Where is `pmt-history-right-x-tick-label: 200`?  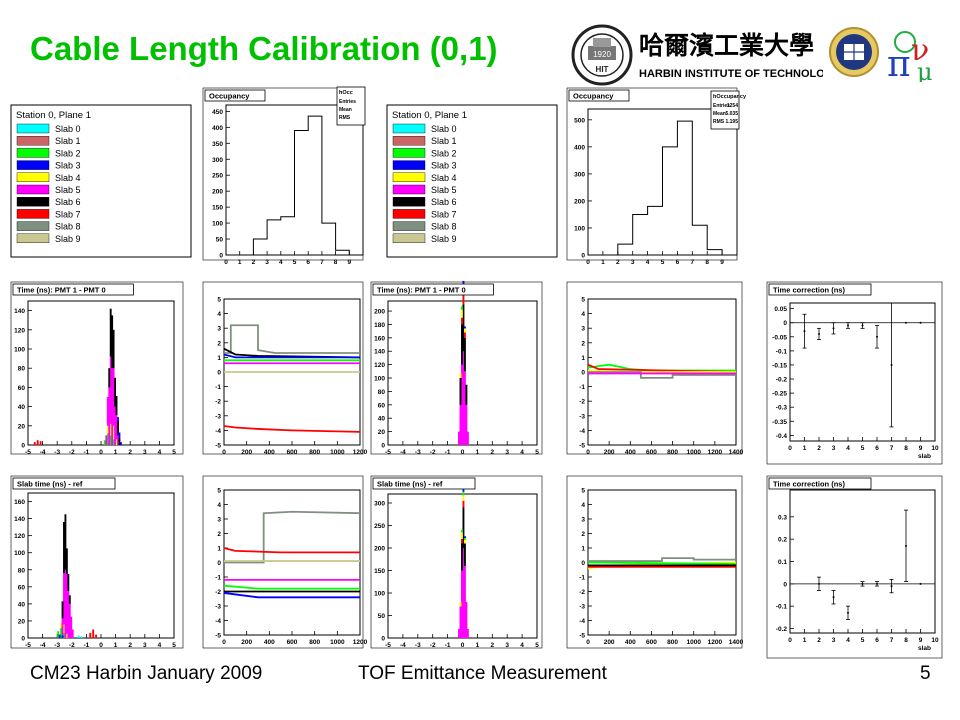 pmt-history-right-x-tick-label: 200 is located at coordinates (609, 452).